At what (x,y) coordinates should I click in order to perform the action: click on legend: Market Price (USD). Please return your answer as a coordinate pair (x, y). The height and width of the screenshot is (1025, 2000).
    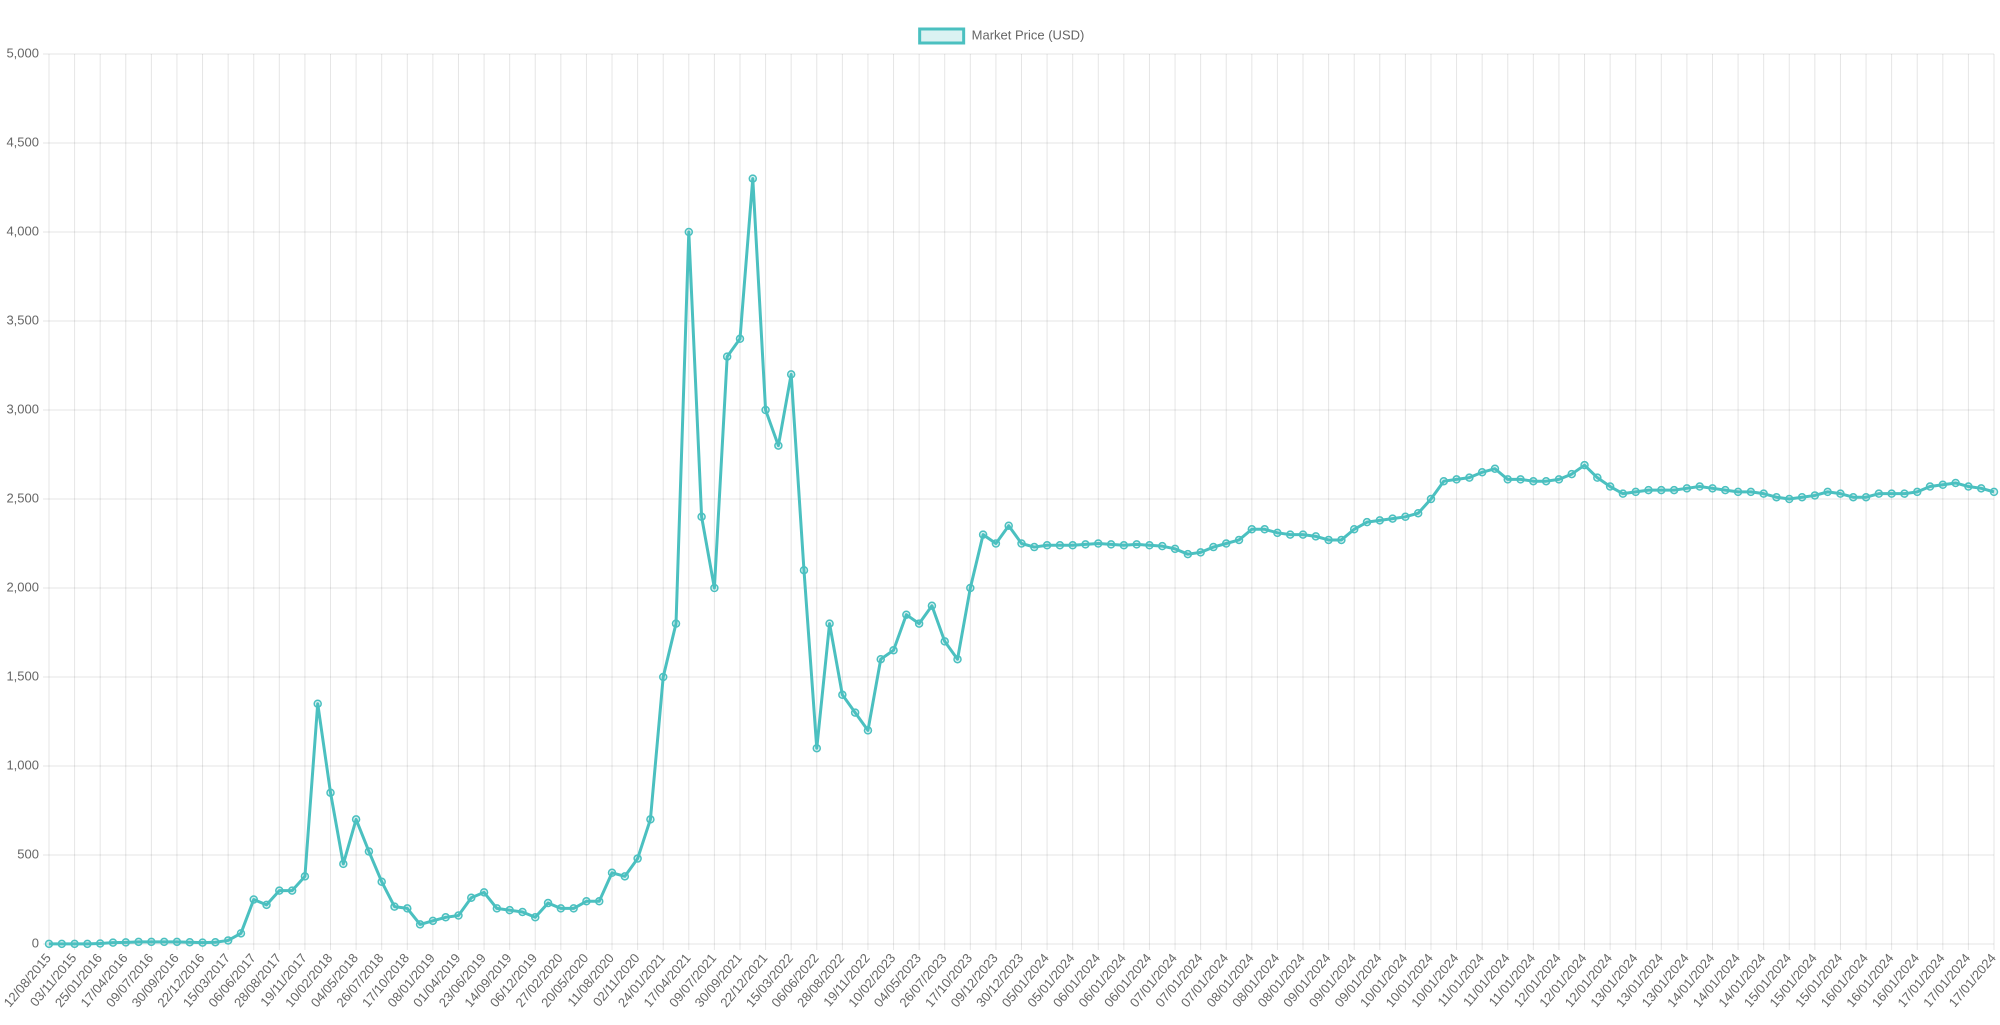
    Looking at the image, I should click on (1001, 36).